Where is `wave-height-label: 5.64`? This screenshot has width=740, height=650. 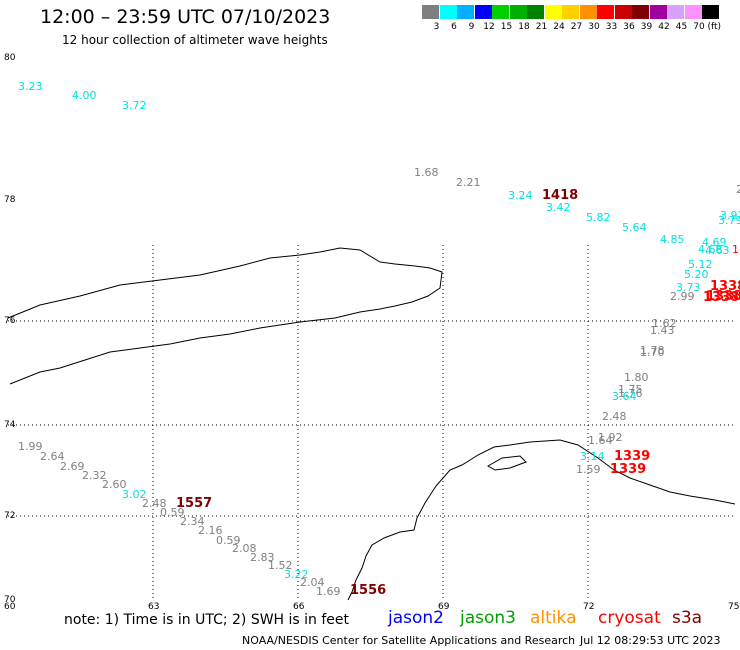
wave-height-label: 5.64 is located at coordinates (634, 227).